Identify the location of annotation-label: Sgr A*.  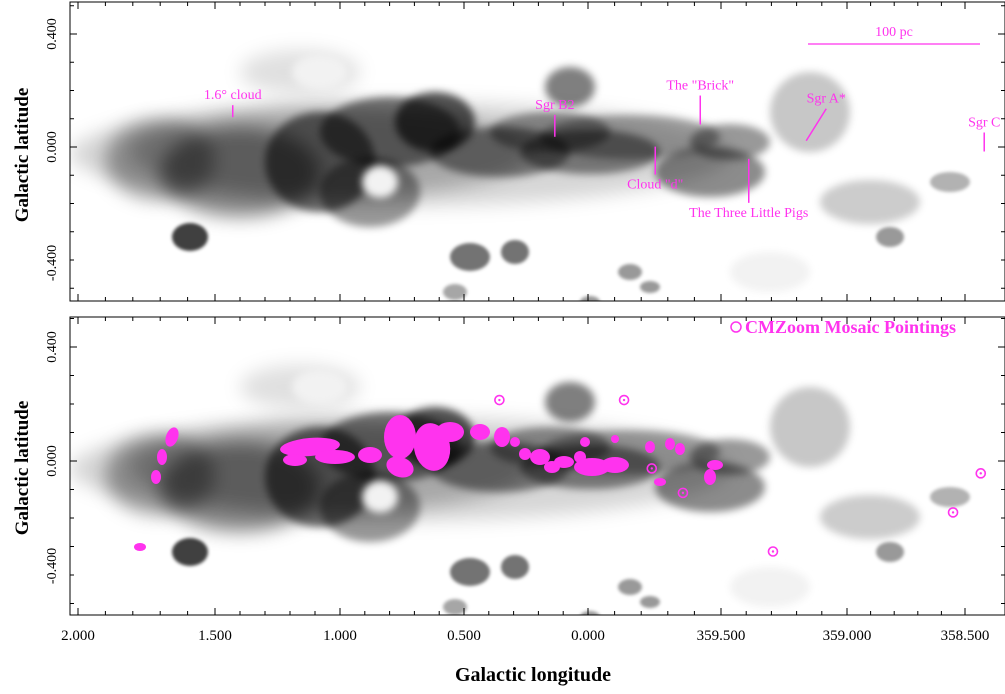
(826, 99).